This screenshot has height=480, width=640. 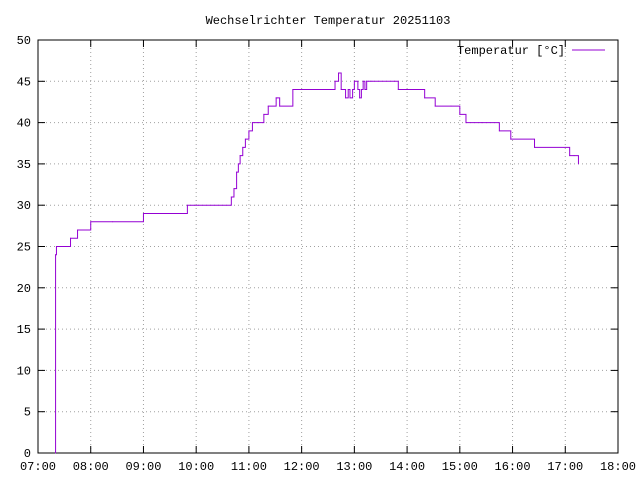 What do you see at coordinates (27, 413) in the screenshot?
I see `y-tick-label: 5` at bounding box center [27, 413].